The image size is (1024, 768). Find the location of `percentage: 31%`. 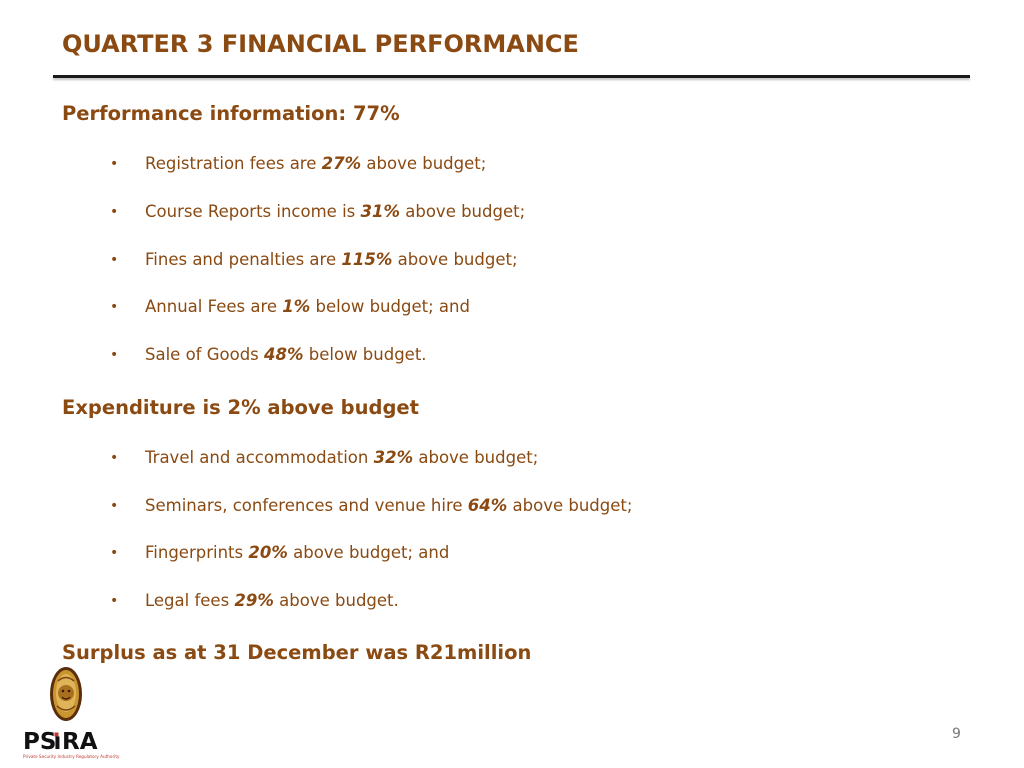

percentage: 31% is located at coordinates (380, 211).